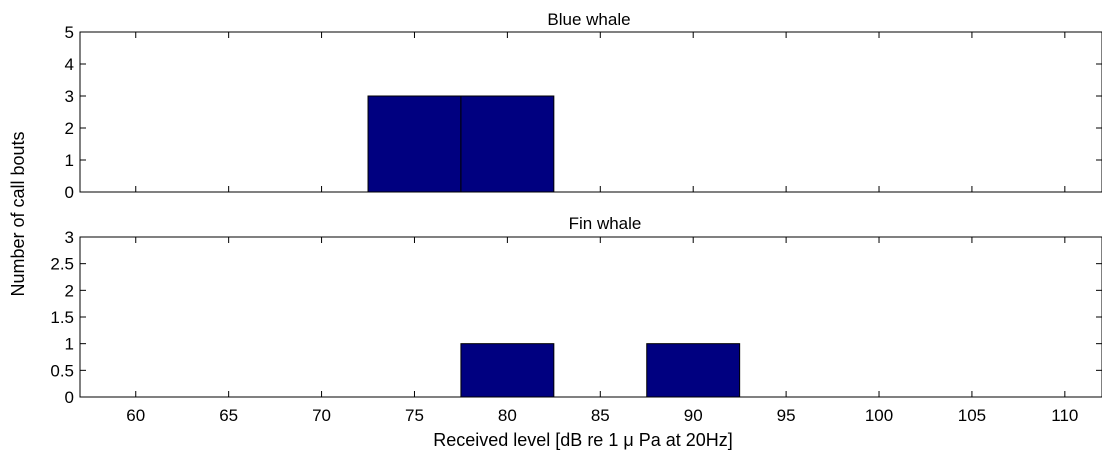 Image resolution: width=1102 pixels, height=451 pixels. I want to click on x-tick-label: 75, so click(414, 415).